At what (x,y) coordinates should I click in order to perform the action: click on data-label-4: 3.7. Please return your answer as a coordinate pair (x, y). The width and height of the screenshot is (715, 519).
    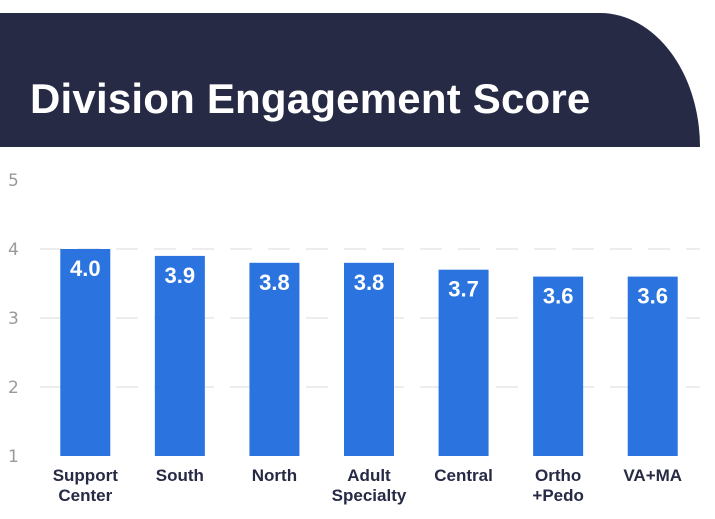
    Looking at the image, I should click on (463, 289).